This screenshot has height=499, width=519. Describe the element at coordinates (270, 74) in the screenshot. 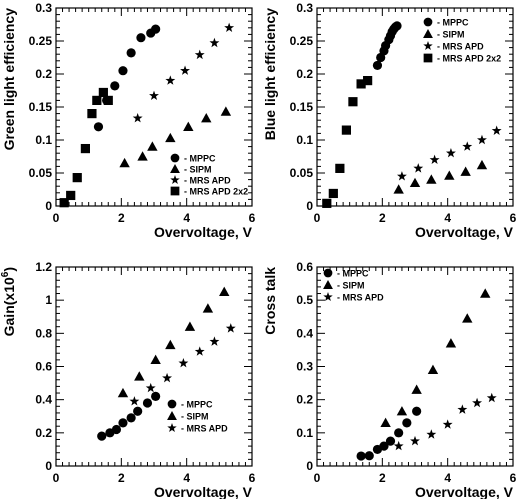

I see `y-axis-title: Blue light efficiency` at that location.